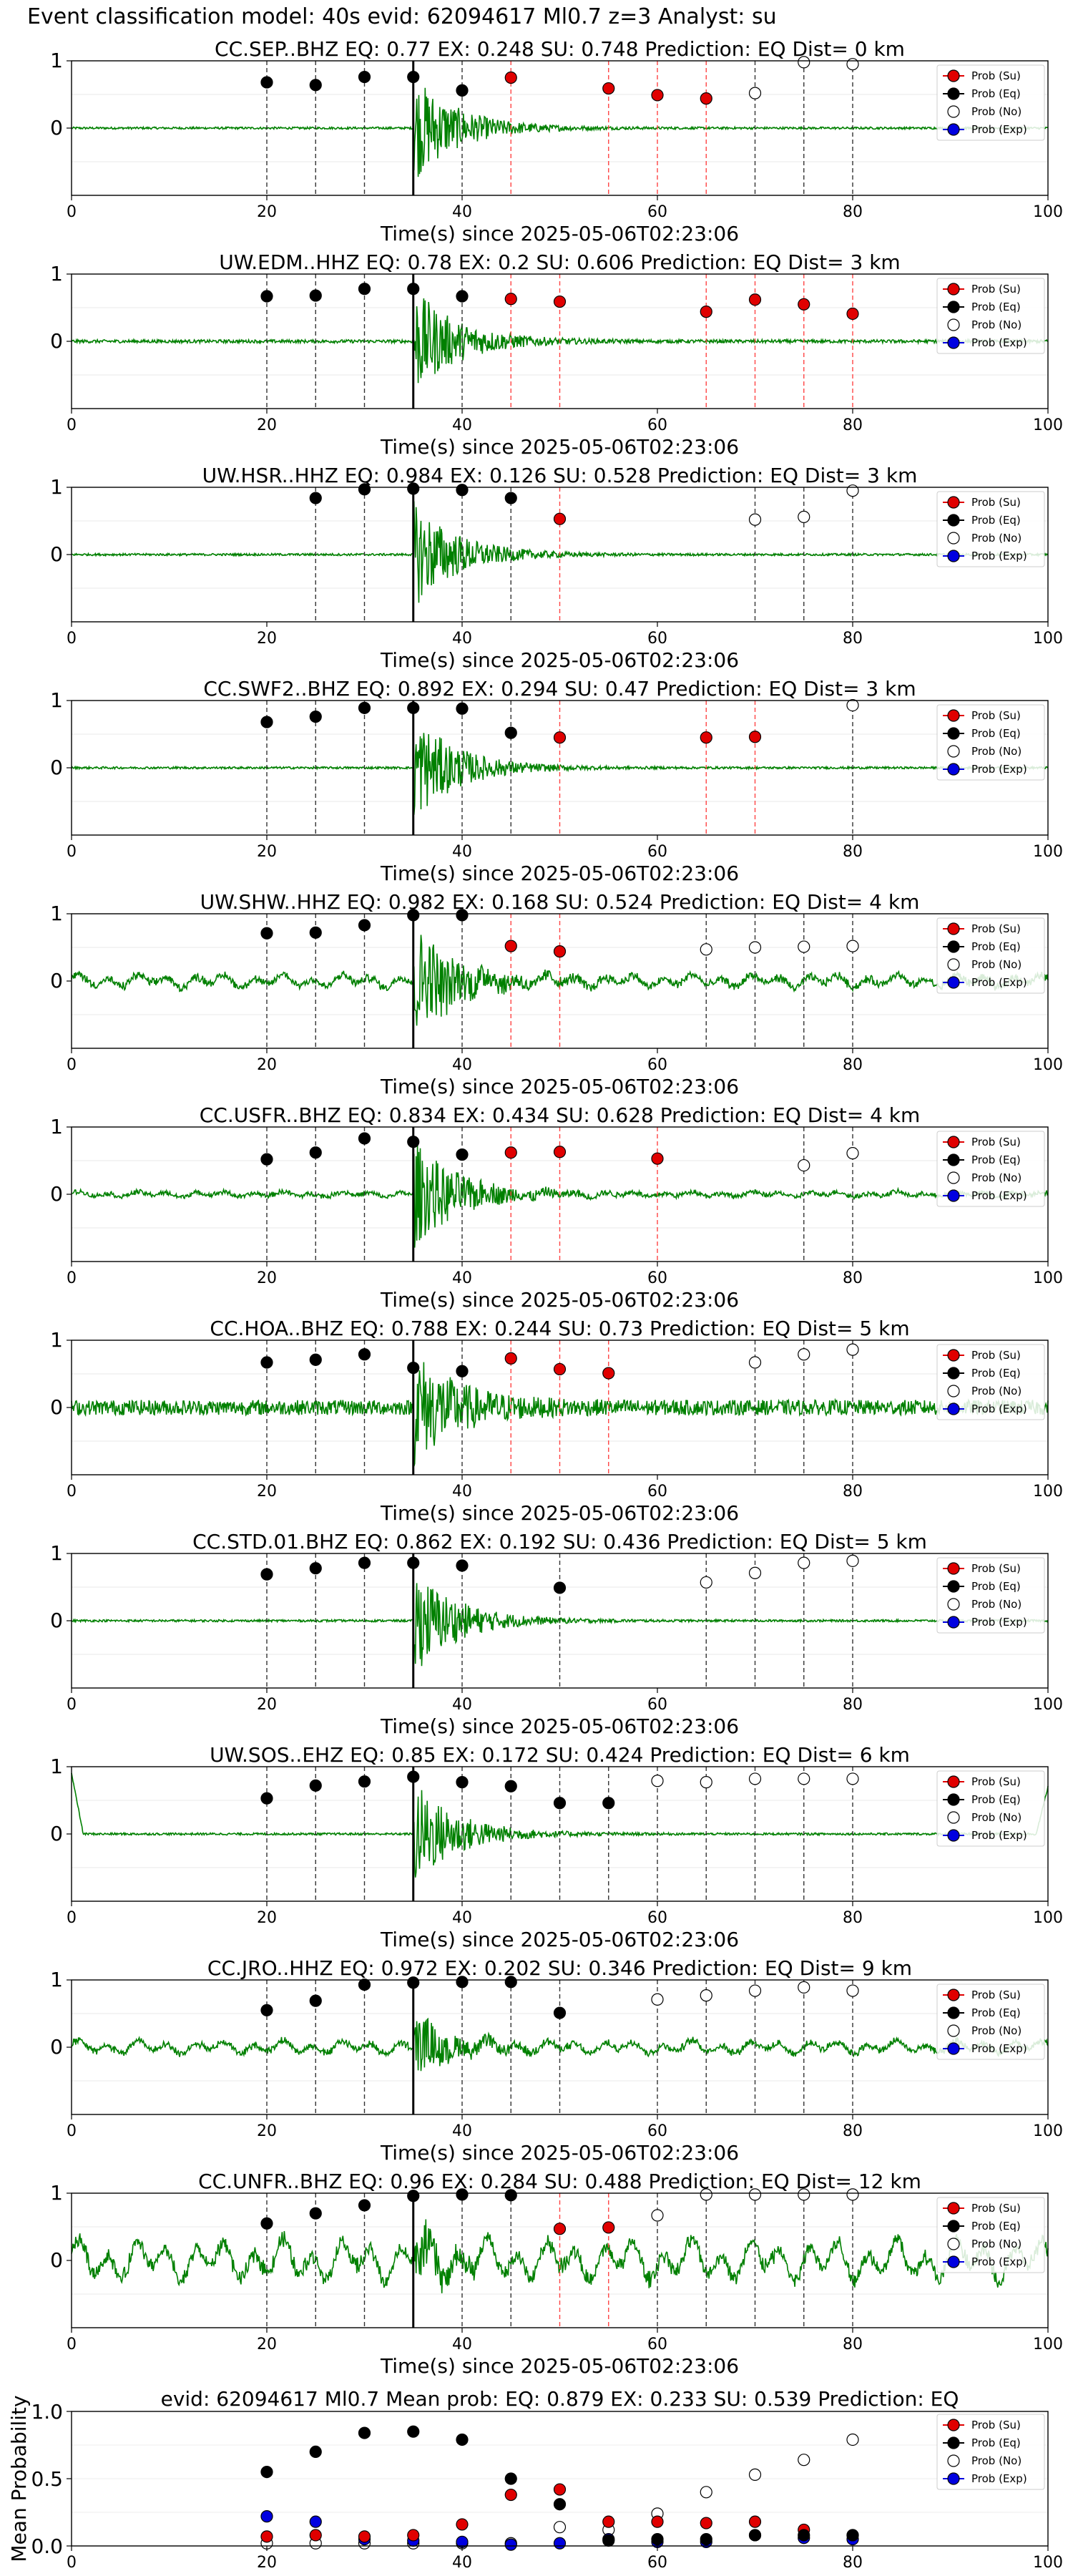 Image resolution: width=1073 pixels, height=2576 pixels. Describe the element at coordinates (19, 2478) in the screenshot. I see `y-axis-label: Mean Probability` at that location.